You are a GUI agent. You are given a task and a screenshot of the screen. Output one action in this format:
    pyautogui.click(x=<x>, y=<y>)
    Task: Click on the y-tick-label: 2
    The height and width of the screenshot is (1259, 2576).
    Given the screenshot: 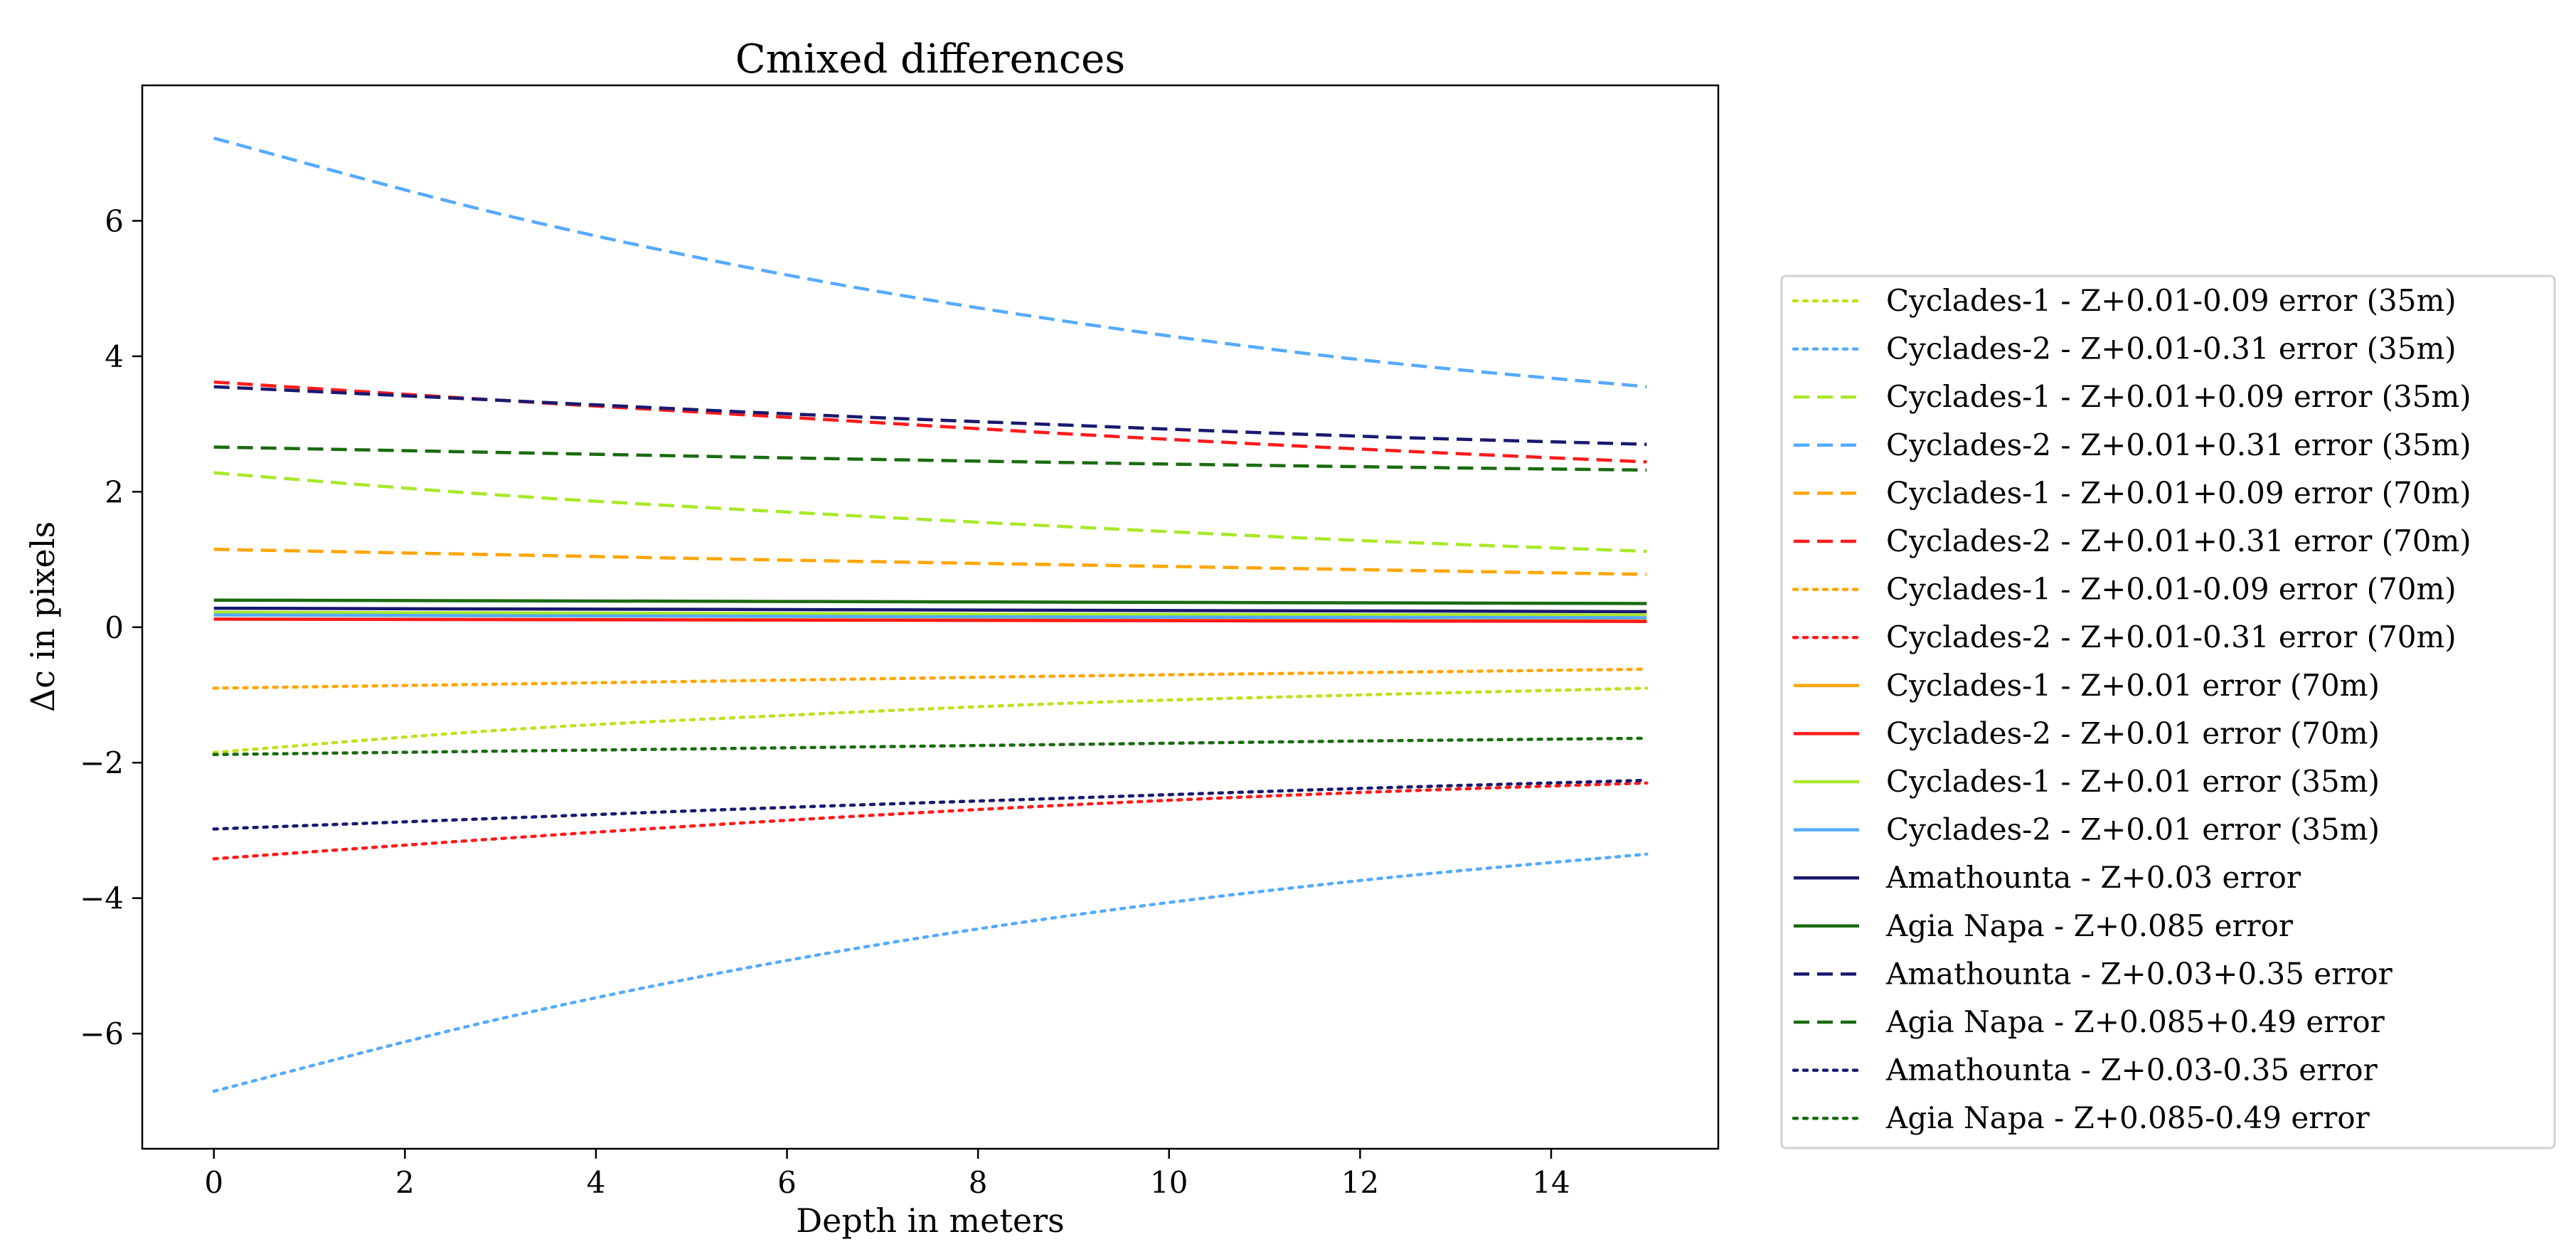 What is the action you would take?
    pyautogui.click(x=114, y=491)
    